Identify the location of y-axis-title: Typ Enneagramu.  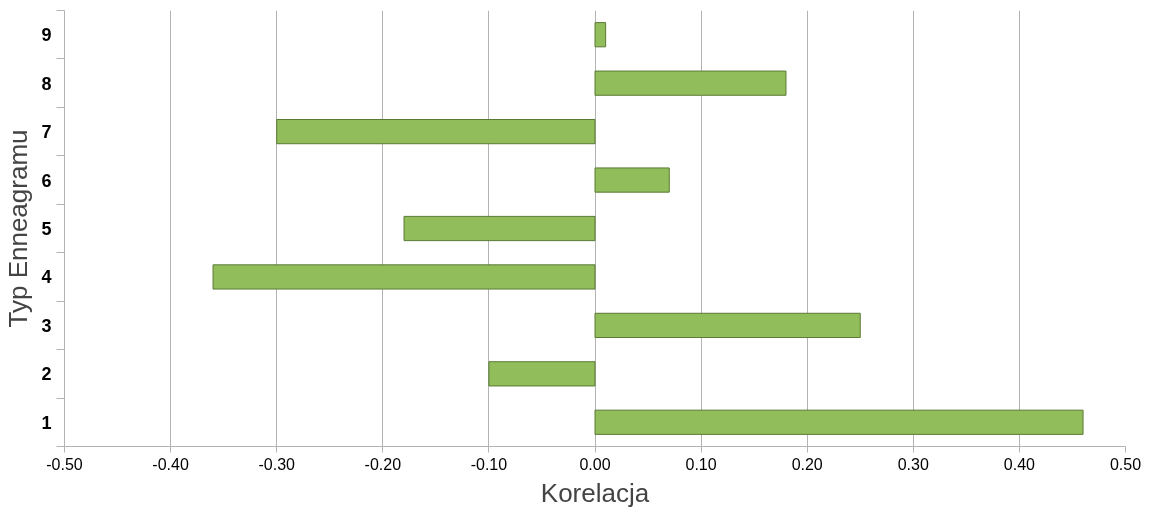
(18, 228).